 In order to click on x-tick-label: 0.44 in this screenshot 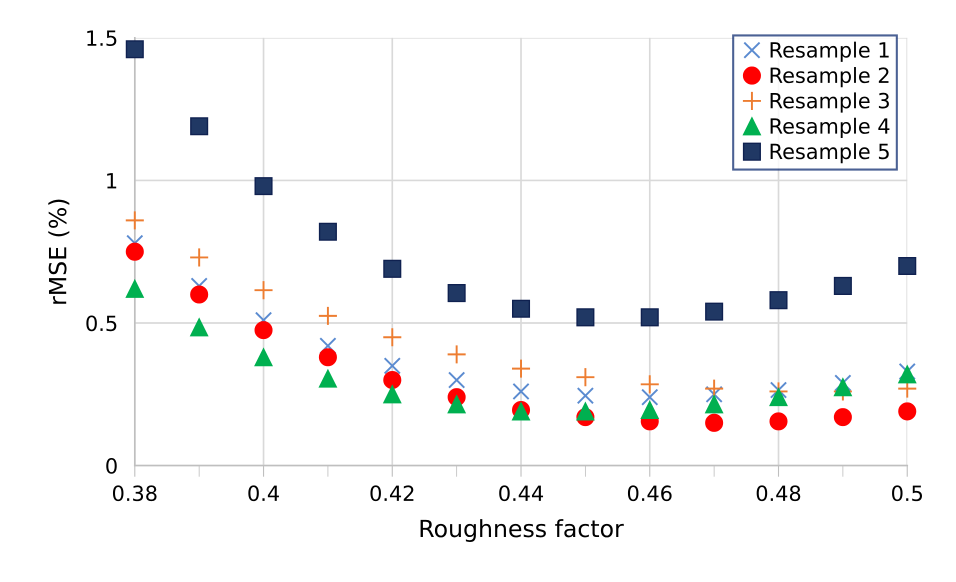, I will do `click(521, 493)`.